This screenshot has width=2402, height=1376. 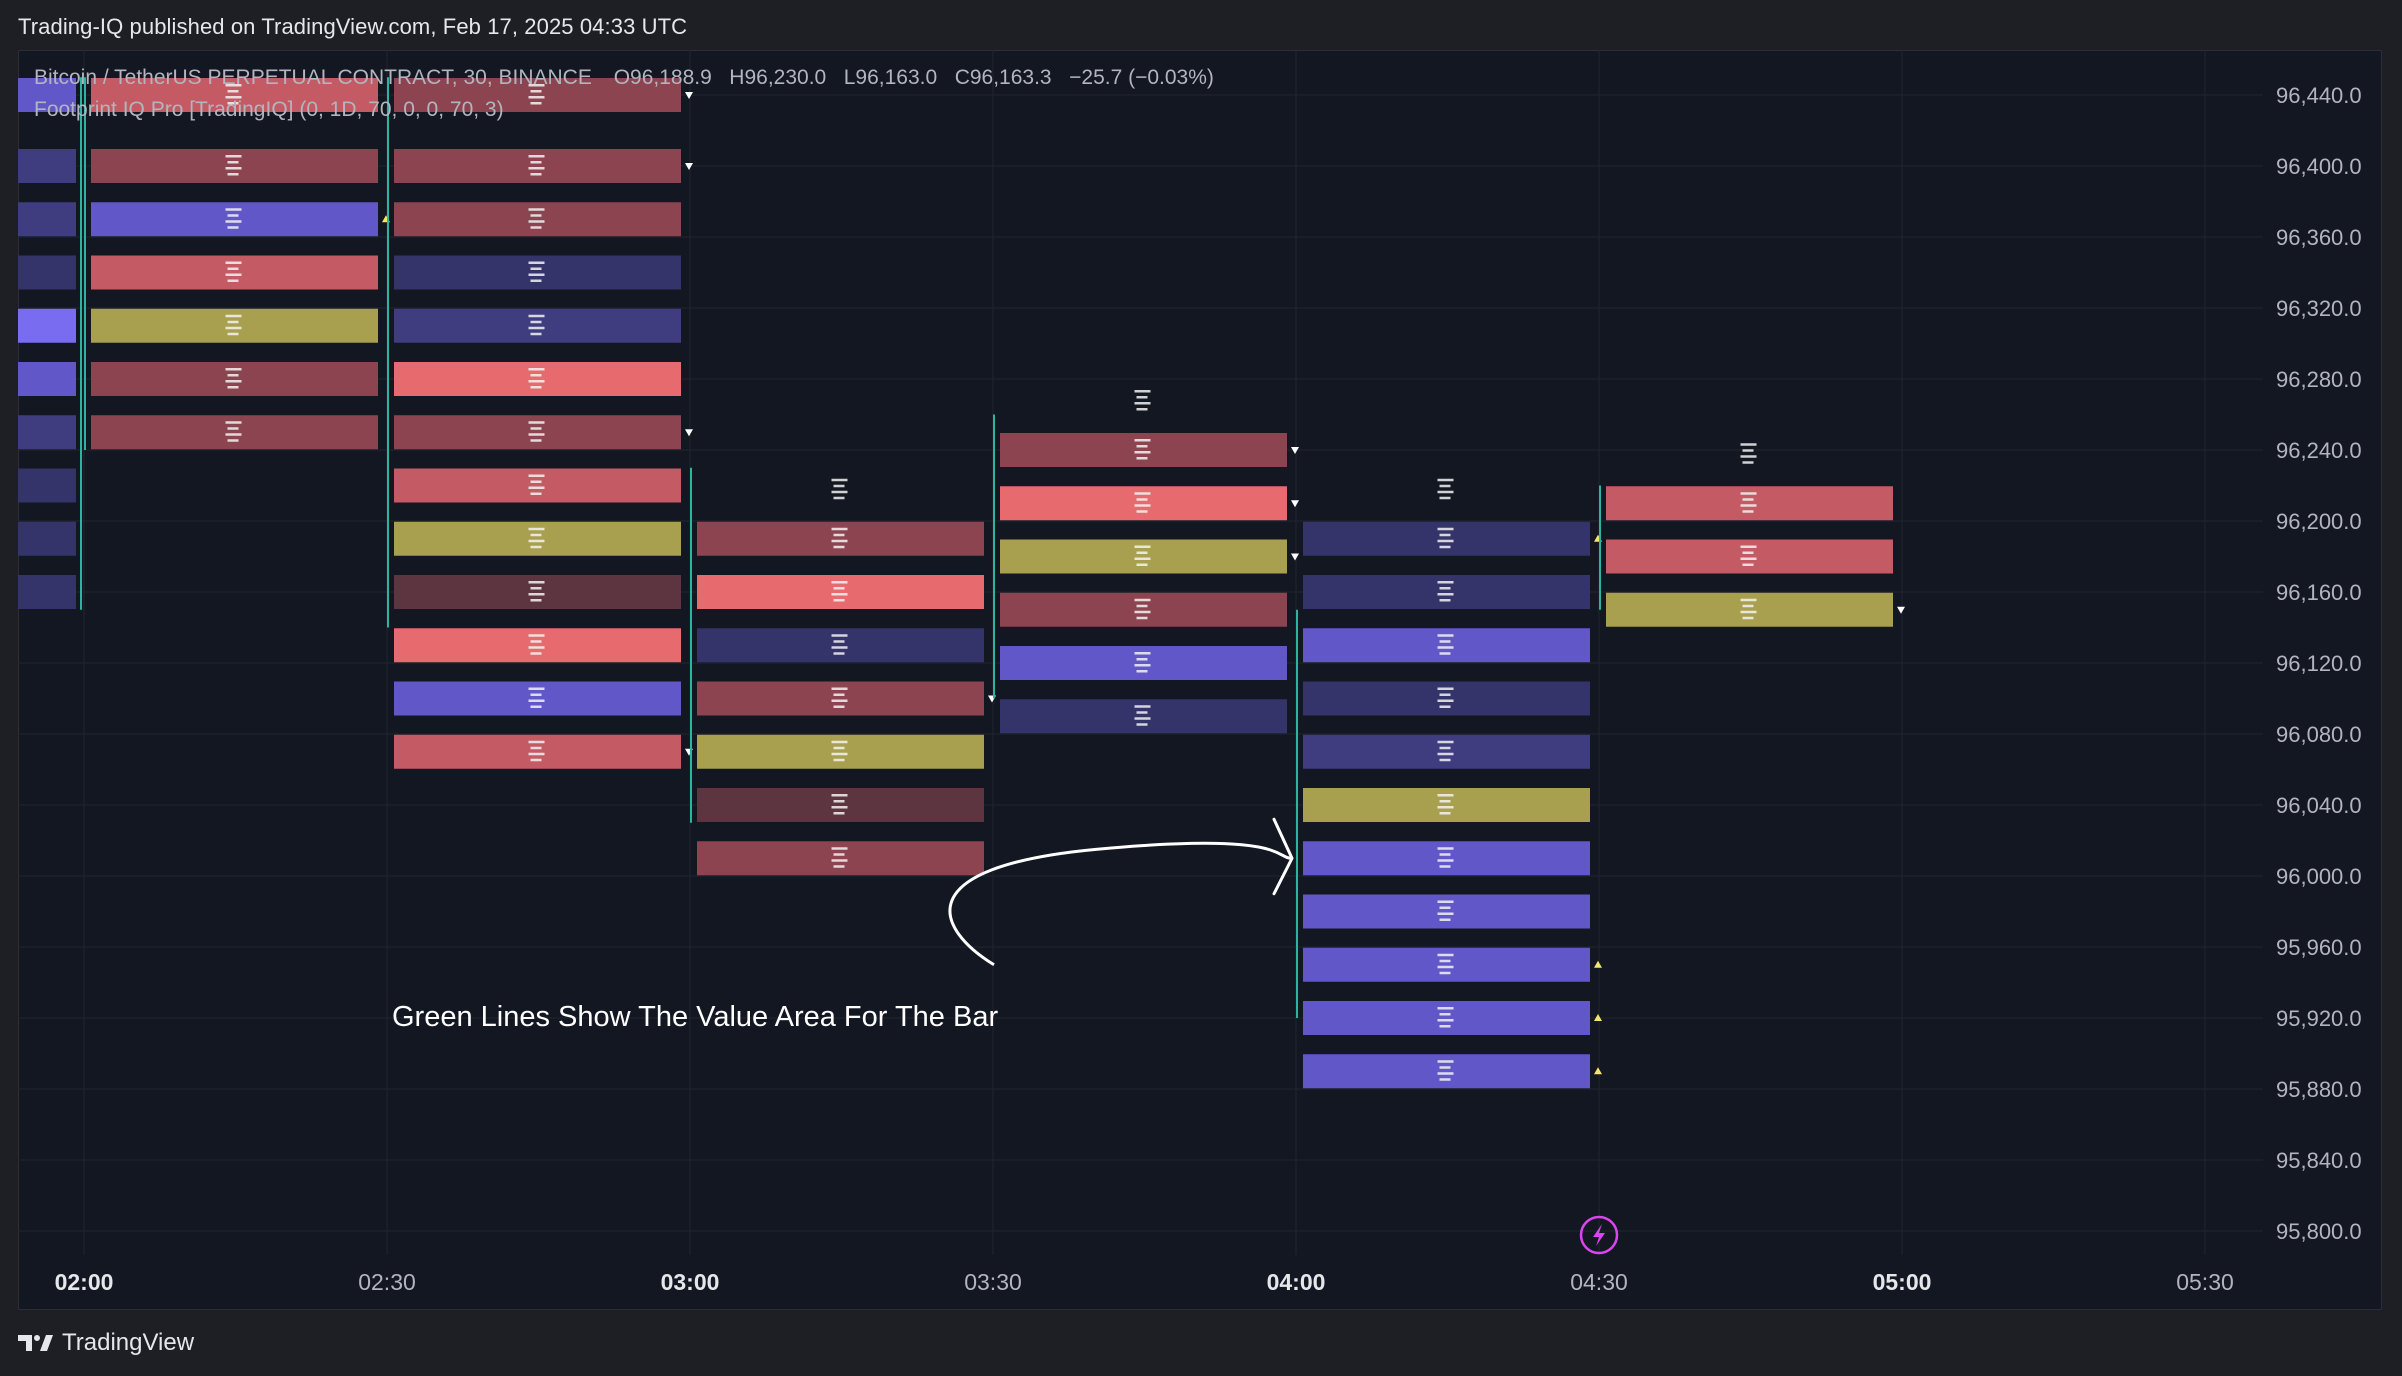 I want to click on annotation-arrow, so click(x=1120, y=904).